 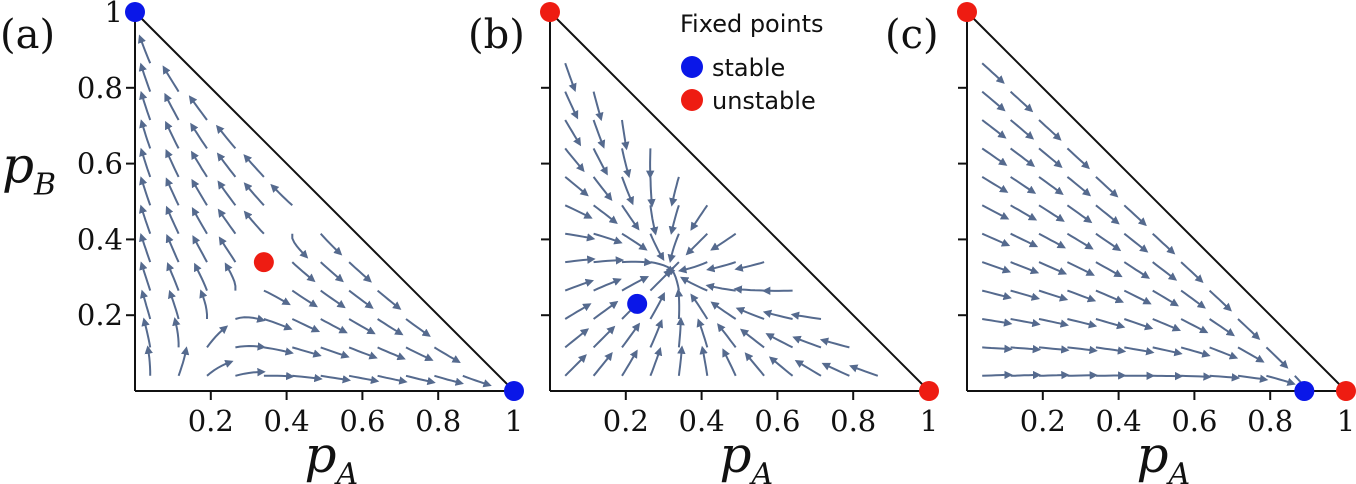 What do you see at coordinates (692, 67) in the screenshot?
I see `legend-stable-marker` at bounding box center [692, 67].